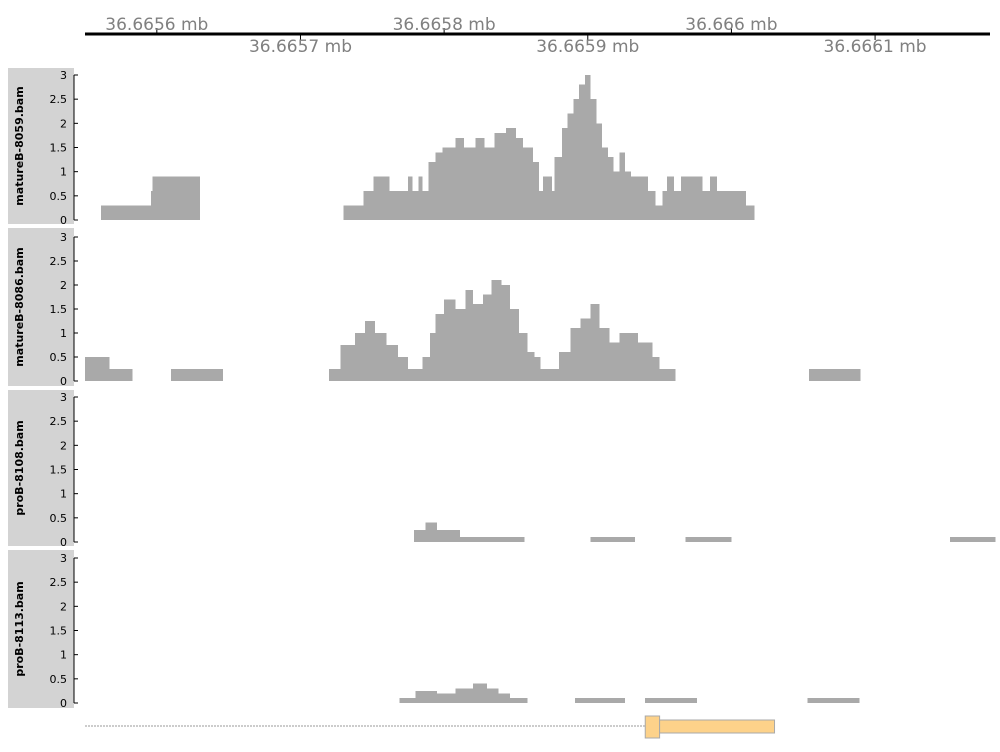  What do you see at coordinates (652, 727) in the screenshot?
I see `gene-exon-narrow` at bounding box center [652, 727].